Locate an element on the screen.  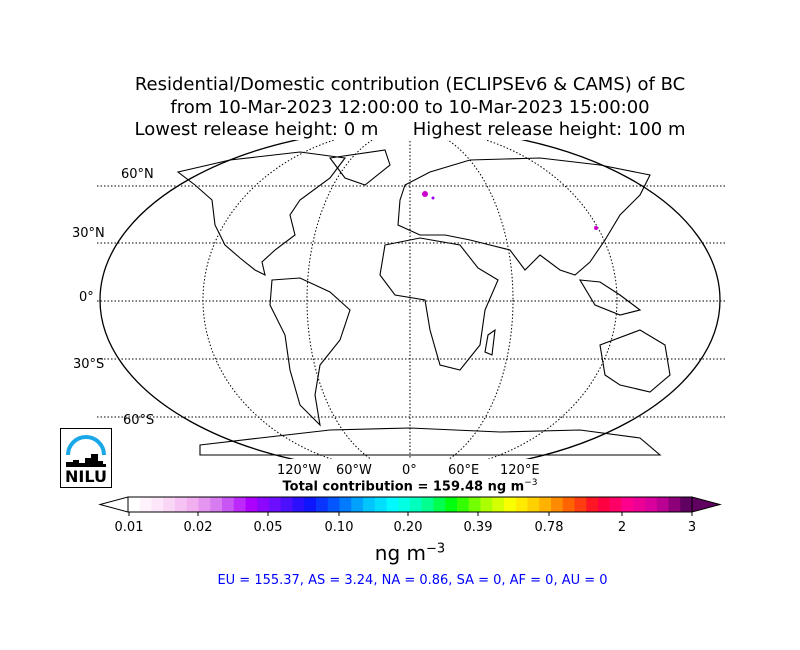
colorbar-tick: 0.02 is located at coordinates (198, 527).